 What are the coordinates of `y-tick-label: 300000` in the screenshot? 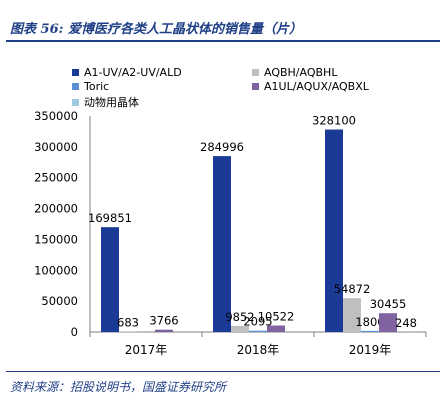 It's located at (56, 147).